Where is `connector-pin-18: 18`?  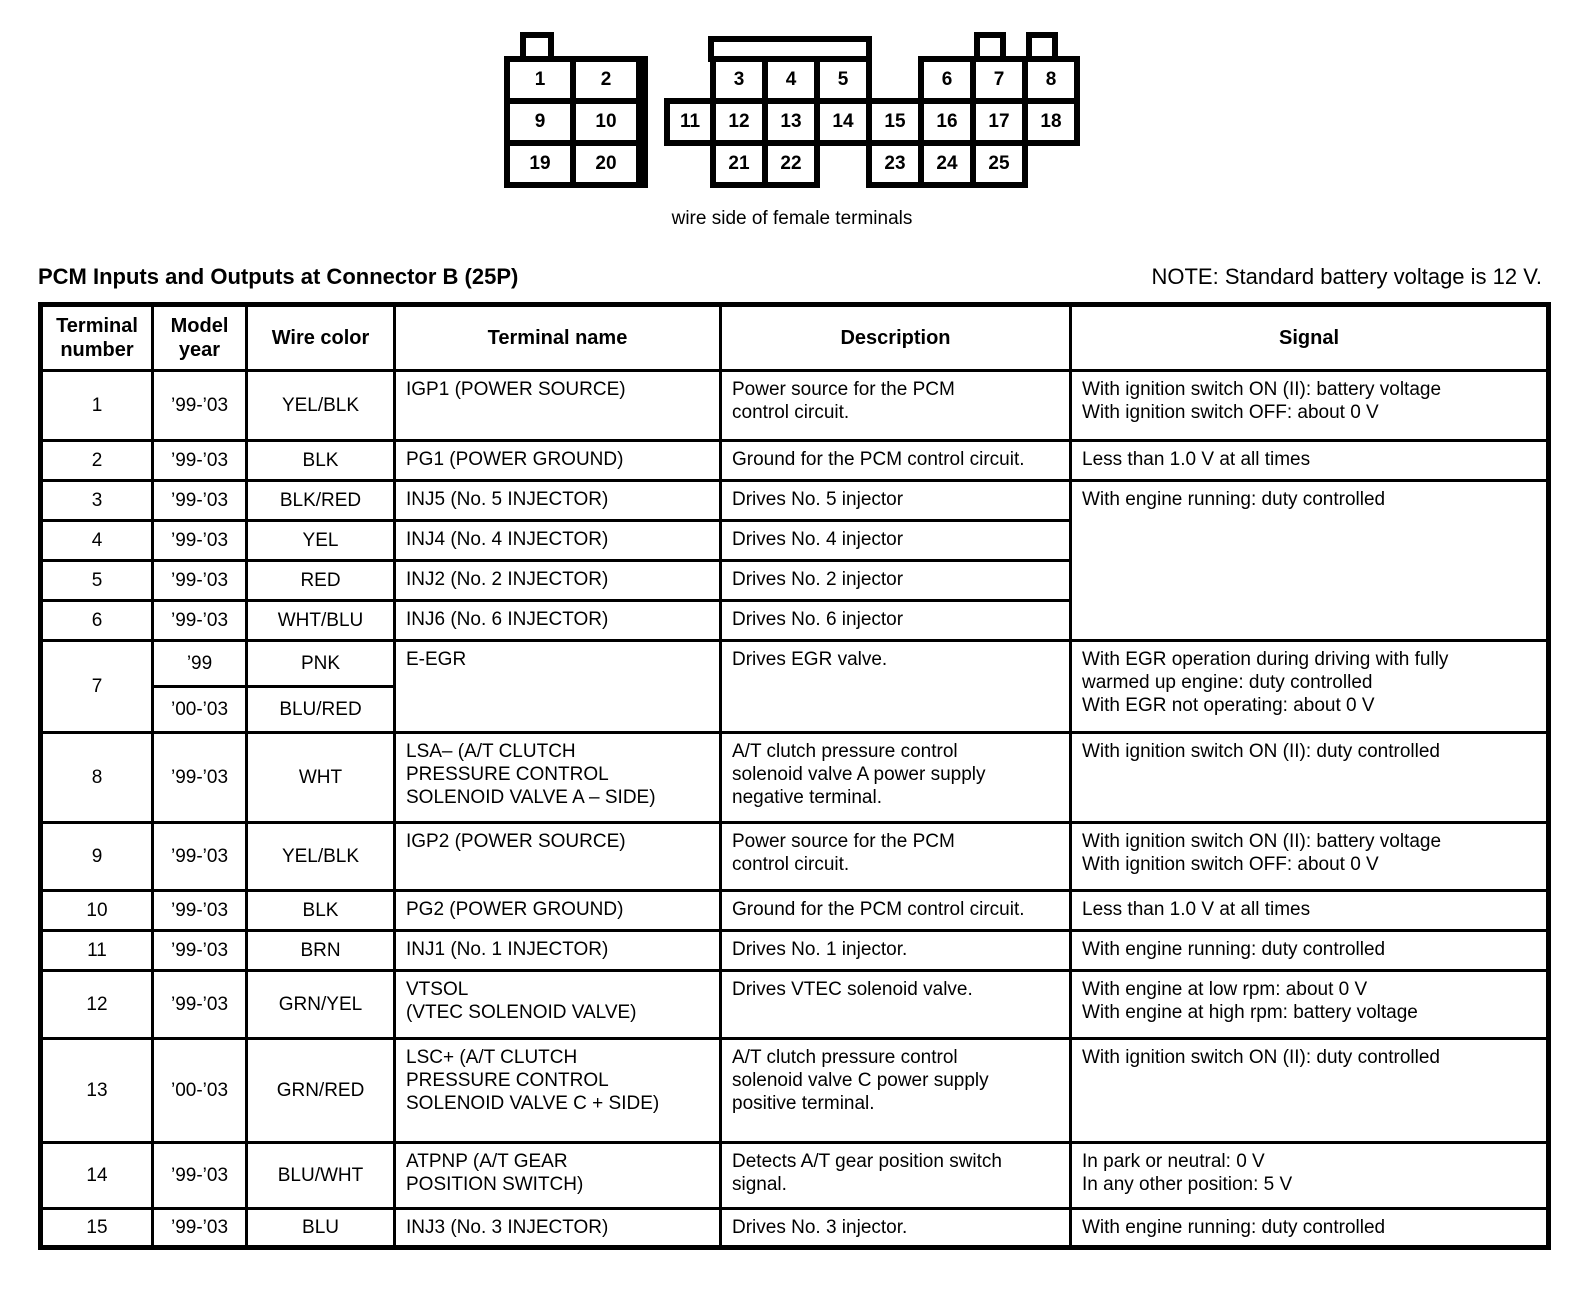 connector-pin-18: 18 is located at coordinates (1051, 122).